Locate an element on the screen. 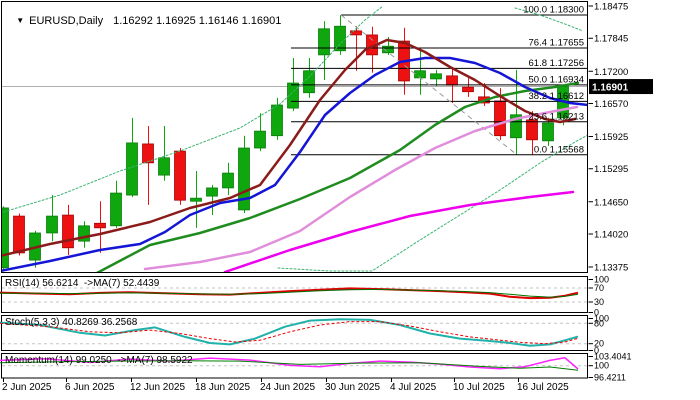 The image size is (700, 400). current-price-badge: 1.16901 is located at coordinates (621, 87).